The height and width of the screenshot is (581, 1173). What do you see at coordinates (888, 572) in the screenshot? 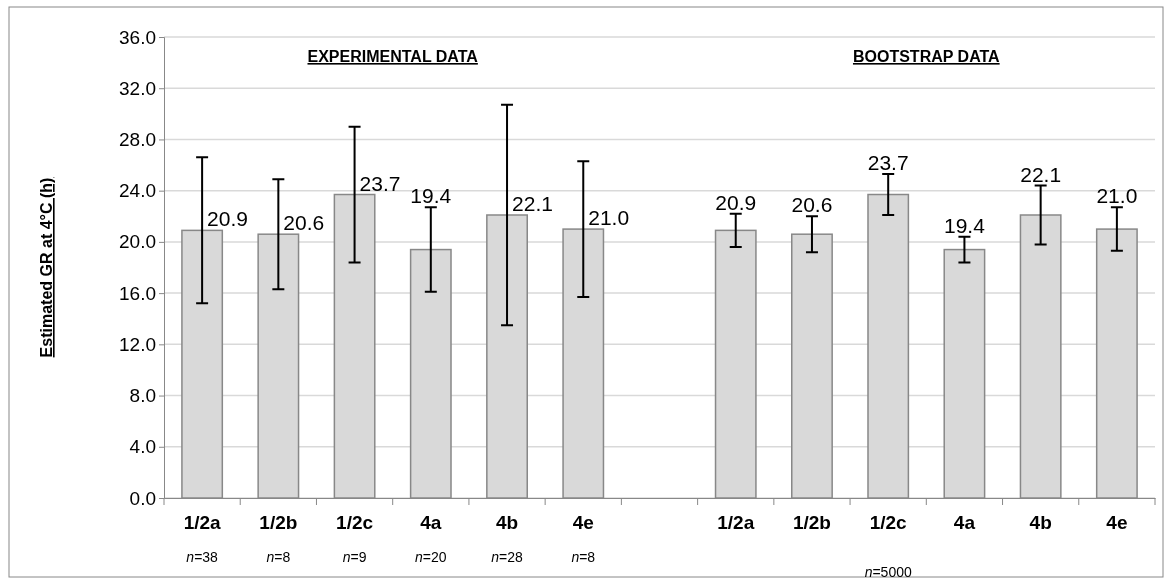
I see `text: n=5000` at bounding box center [888, 572].